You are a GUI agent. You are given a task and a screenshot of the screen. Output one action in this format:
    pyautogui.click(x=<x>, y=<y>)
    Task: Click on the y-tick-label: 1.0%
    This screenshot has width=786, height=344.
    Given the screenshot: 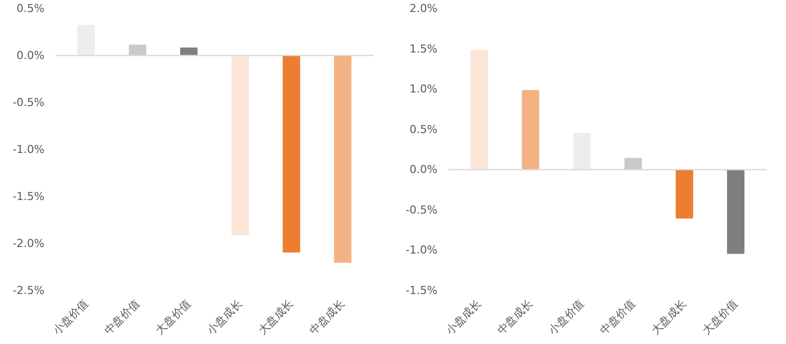 What is the action you would take?
    pyautogui.click(x=424, y=89)
    